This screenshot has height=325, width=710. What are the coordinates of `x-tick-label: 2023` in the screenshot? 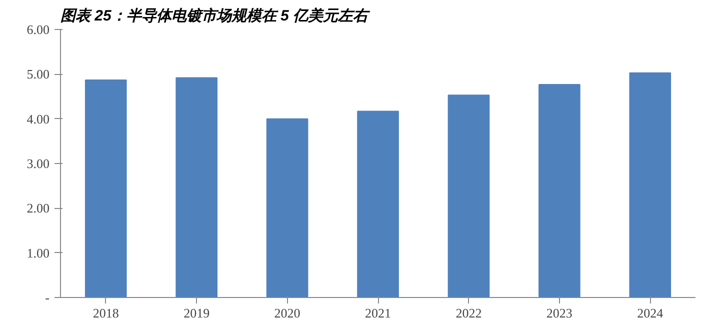 It's located at (559, 313).